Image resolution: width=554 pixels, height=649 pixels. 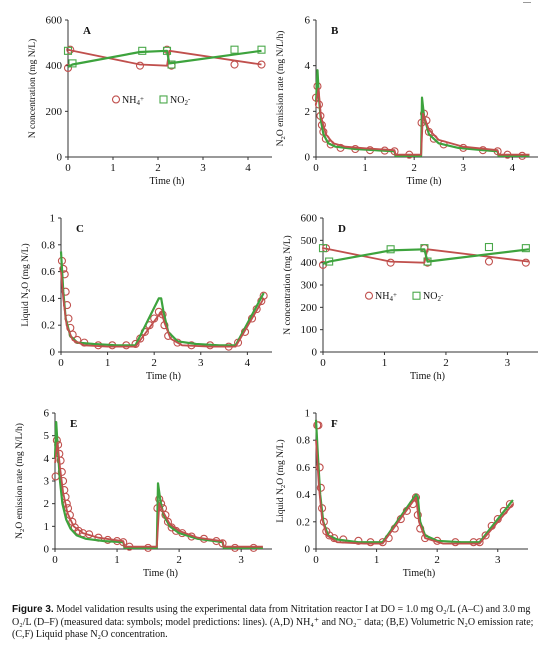 What do you see at coordinates (309, 330) in the screenshot?
I see `y-tick-label: 100` at bounding box center [309, 330].